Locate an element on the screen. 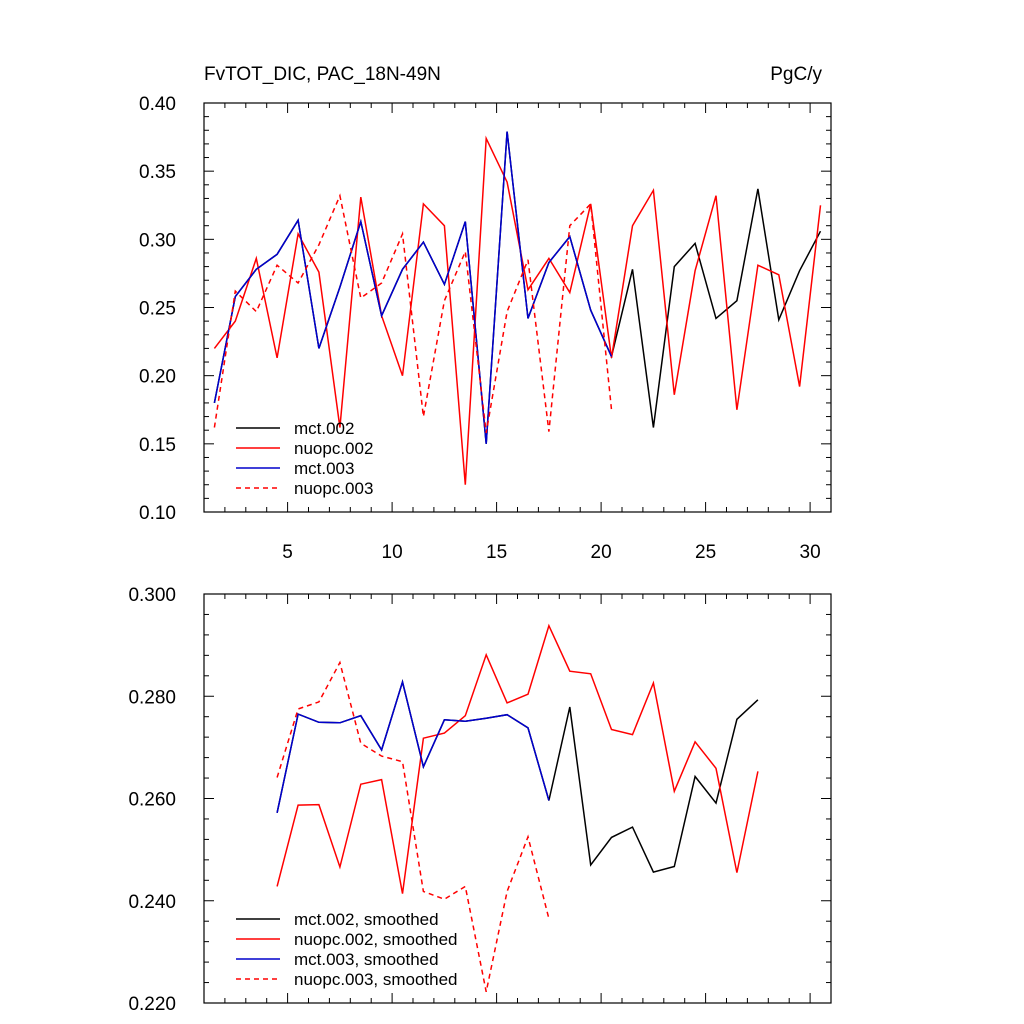 This screenshot has width=1024, height=1024. y-tick-label: 0.30 is located at coordinates (157, 240).